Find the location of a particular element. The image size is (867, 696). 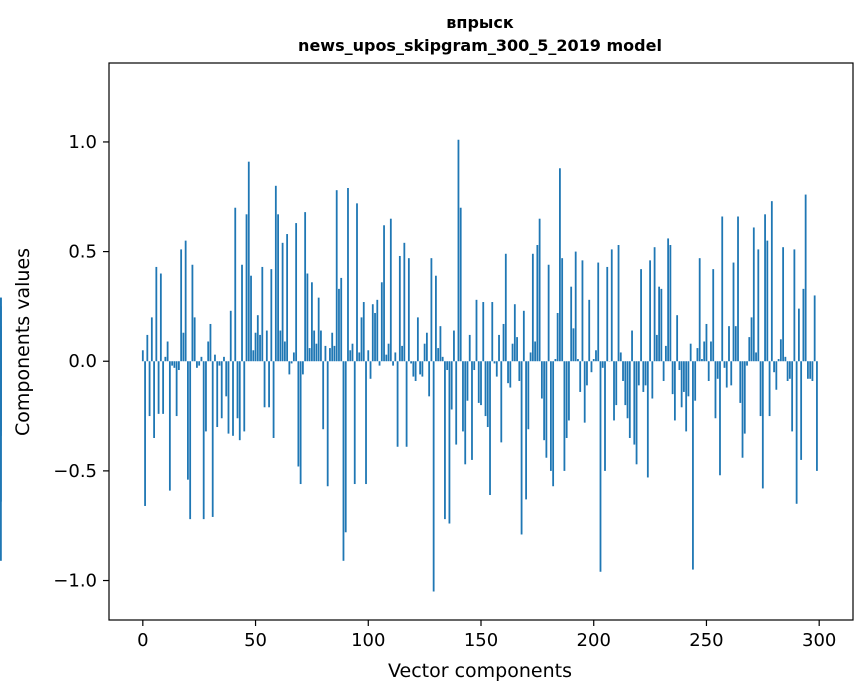

y-tick-label: −1.0 is located at coordinates (75, 581).